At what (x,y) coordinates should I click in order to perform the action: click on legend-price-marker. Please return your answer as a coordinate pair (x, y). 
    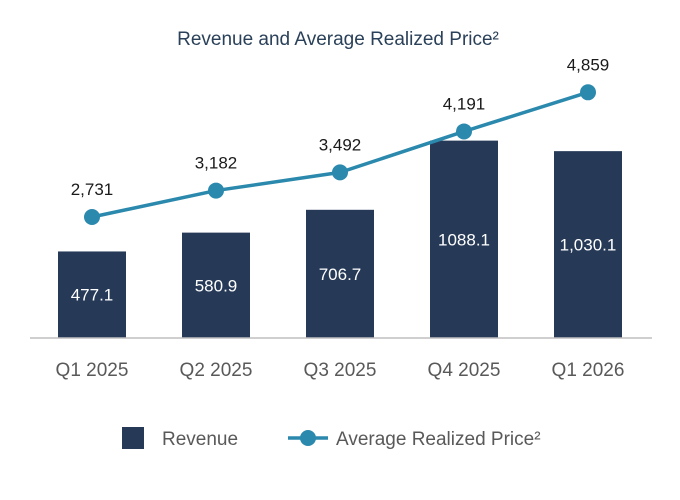
    Looking at the image, I should click on (308, 438).